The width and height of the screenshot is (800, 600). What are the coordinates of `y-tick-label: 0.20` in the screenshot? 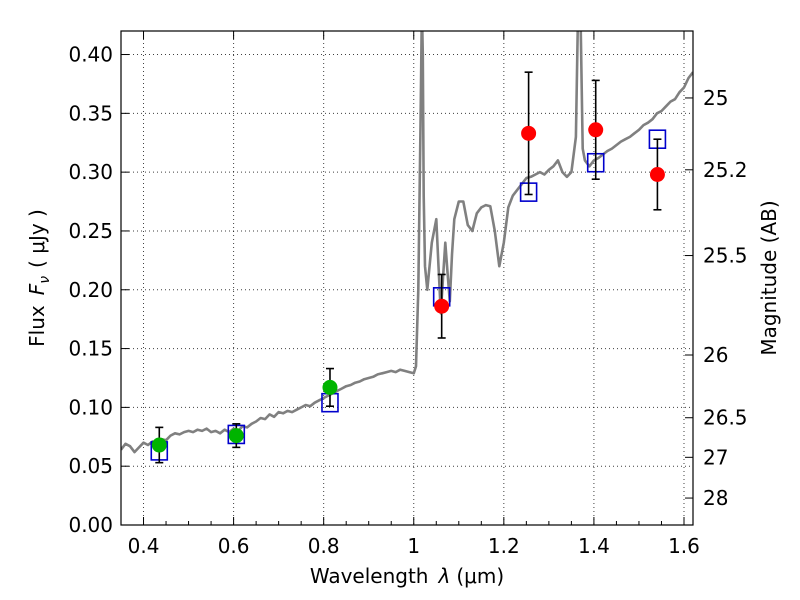 It's located at (90, 290).